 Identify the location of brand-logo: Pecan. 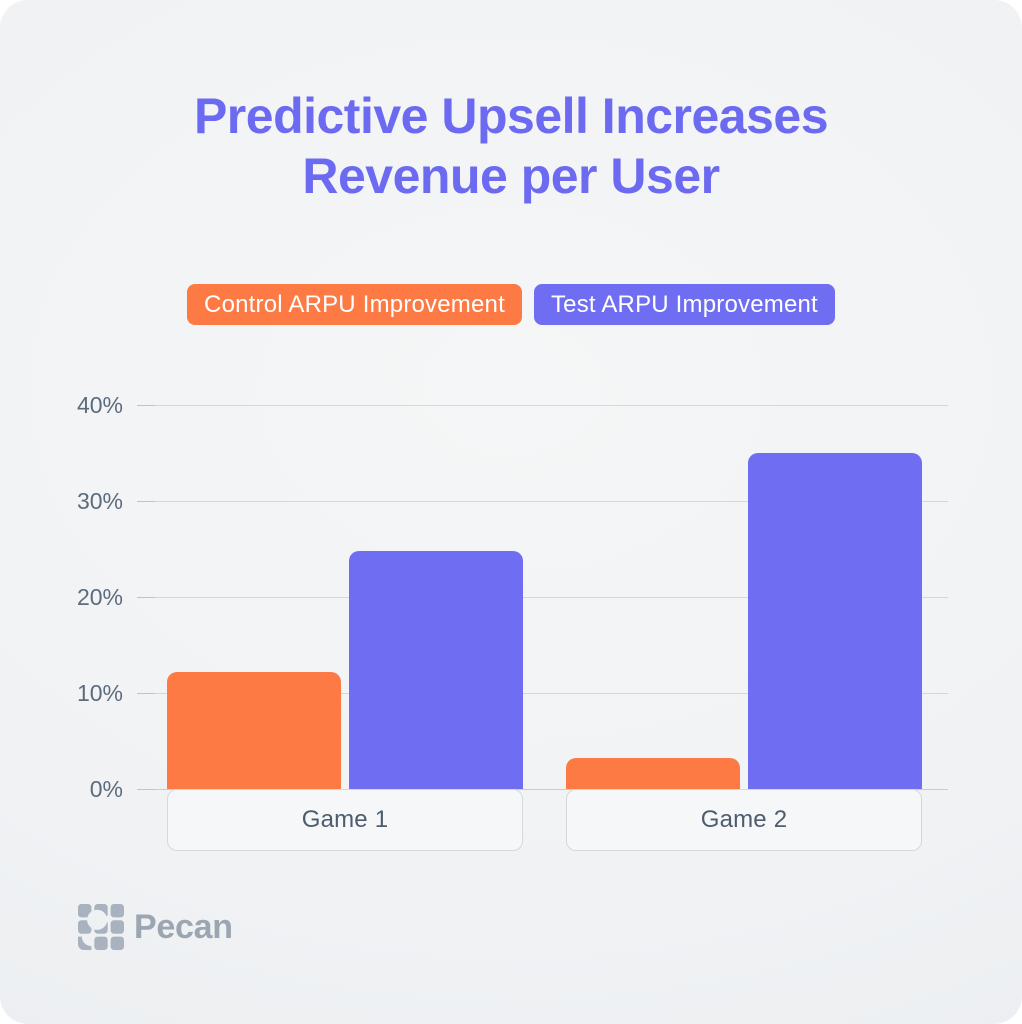
(155, 927).